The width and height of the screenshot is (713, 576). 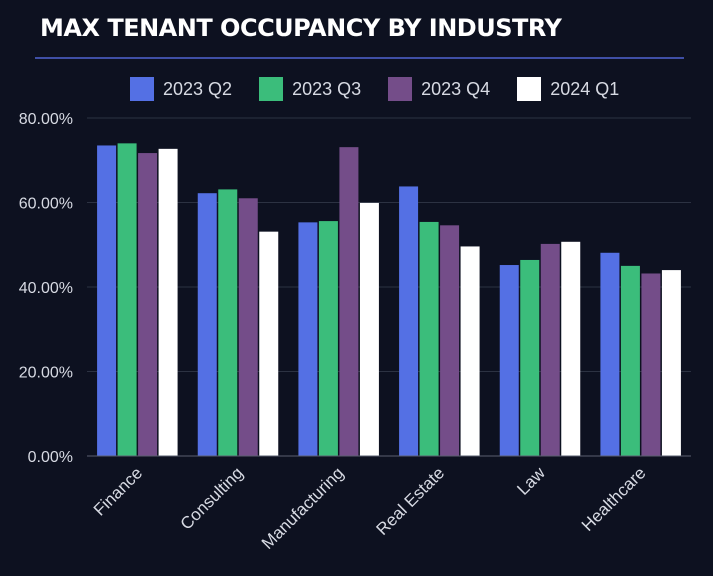 I want to click on x-tick-label: Consulting, so click(x=212, y=498).